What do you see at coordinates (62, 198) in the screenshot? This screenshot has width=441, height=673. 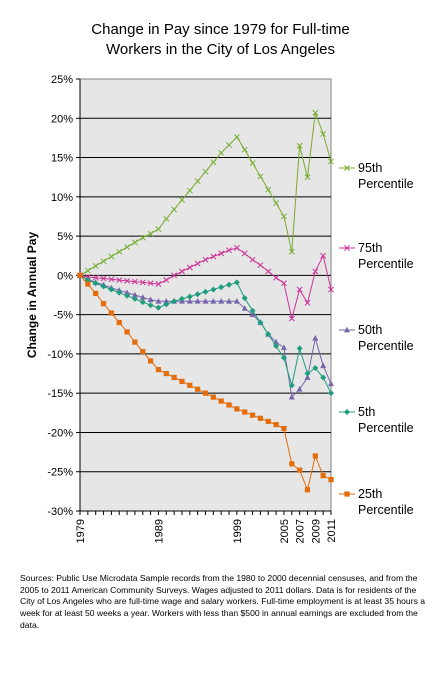 I see `y-tick-label: 10%` at bounding box center [62, 198].